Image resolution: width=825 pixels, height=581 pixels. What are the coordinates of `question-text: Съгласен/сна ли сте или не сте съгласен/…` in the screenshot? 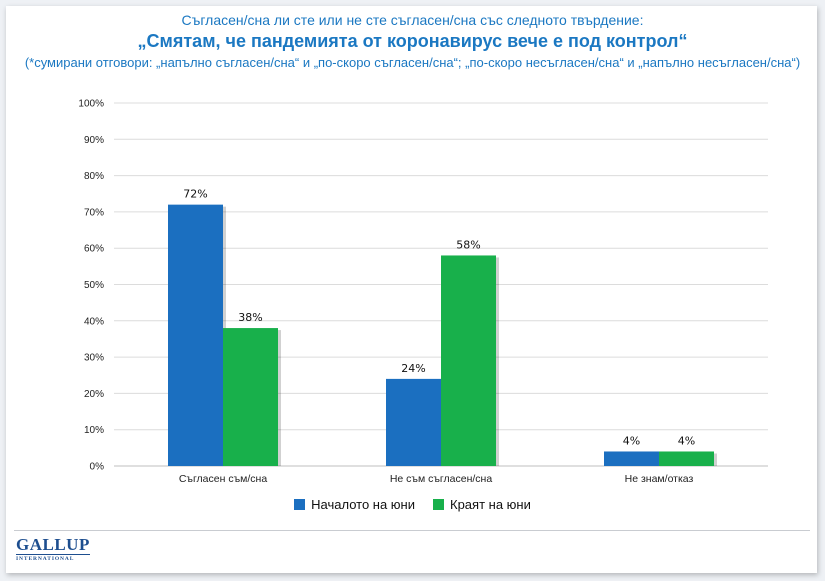 It's located at (412, 20).